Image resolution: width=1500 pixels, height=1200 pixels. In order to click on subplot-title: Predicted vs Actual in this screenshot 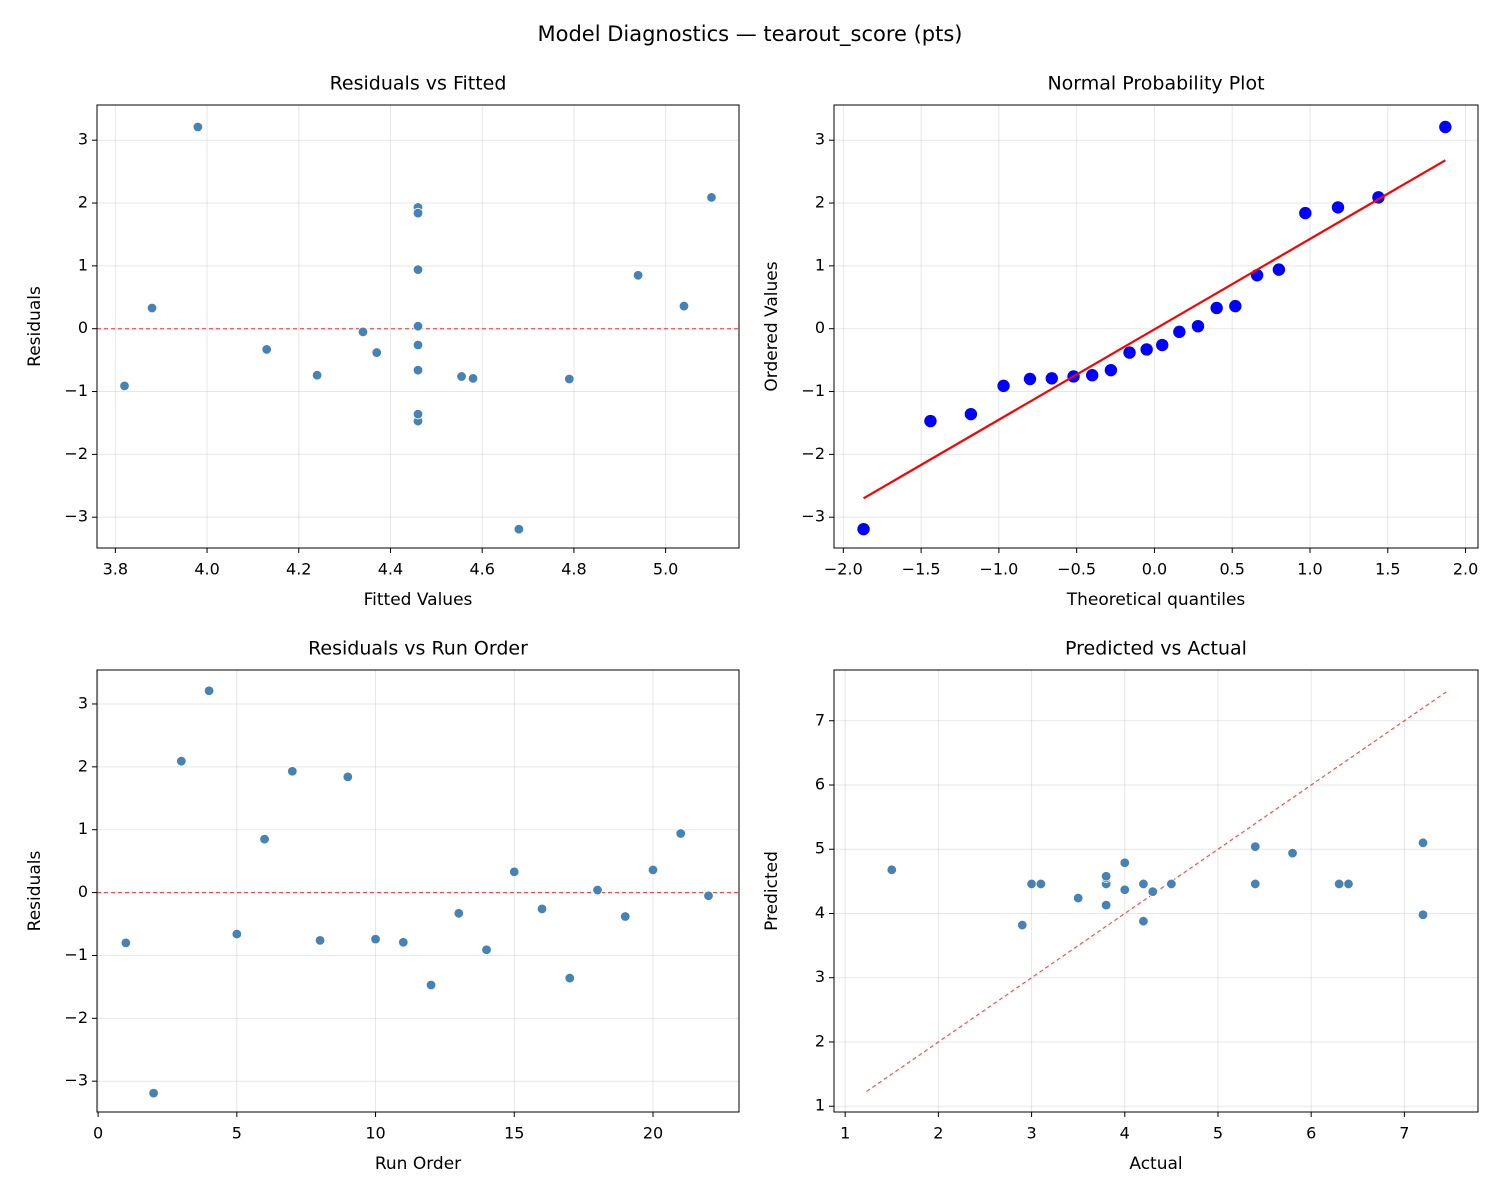, I will do `click(1156, 649)`.